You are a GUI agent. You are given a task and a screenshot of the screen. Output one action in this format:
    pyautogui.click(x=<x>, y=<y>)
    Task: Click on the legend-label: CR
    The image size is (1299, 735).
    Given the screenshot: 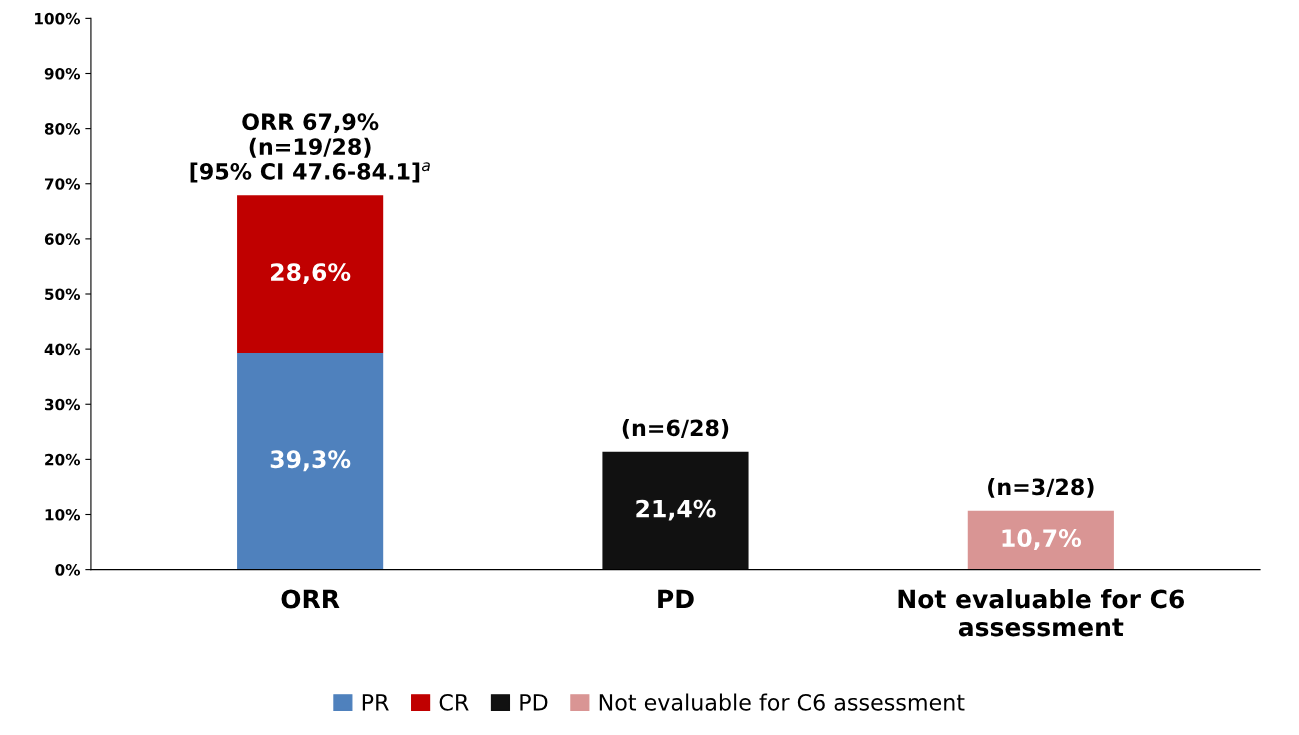 What is the action you would take?
    pyautogui.click(x=454, y=702)
    